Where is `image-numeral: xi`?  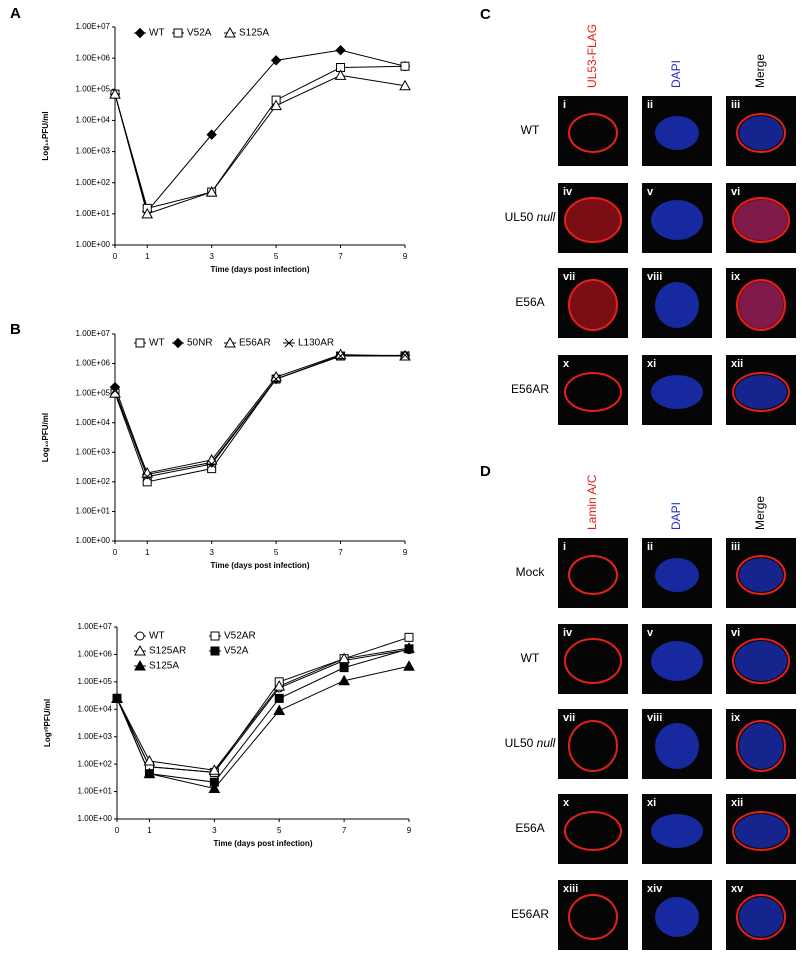
image-numeral: xi is located at coordinates (651, 364).